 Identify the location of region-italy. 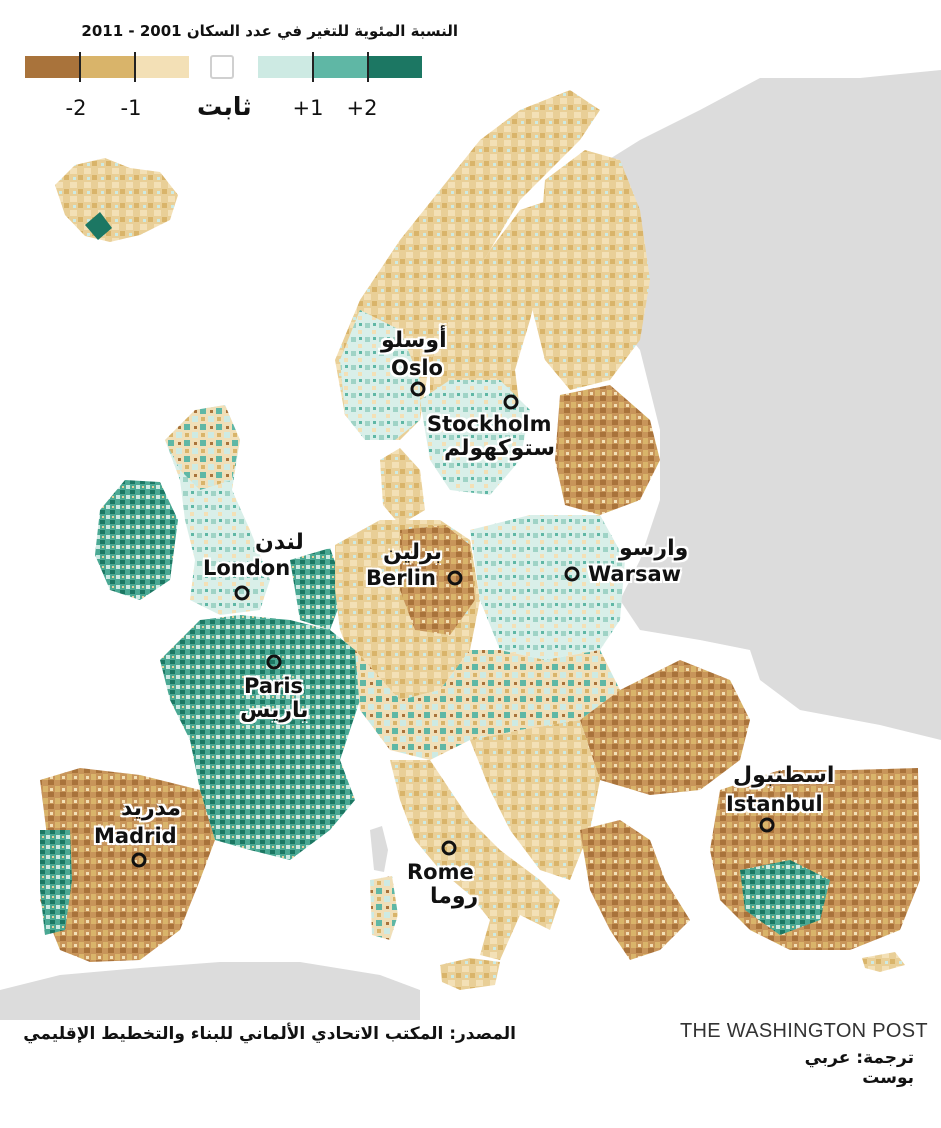
(475, 860).